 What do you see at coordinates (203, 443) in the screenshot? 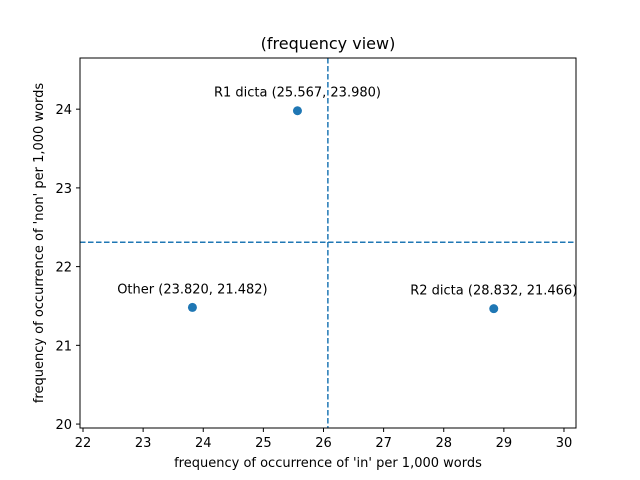
I see `x-tick-label: 24` at bounding box center [203, 443].